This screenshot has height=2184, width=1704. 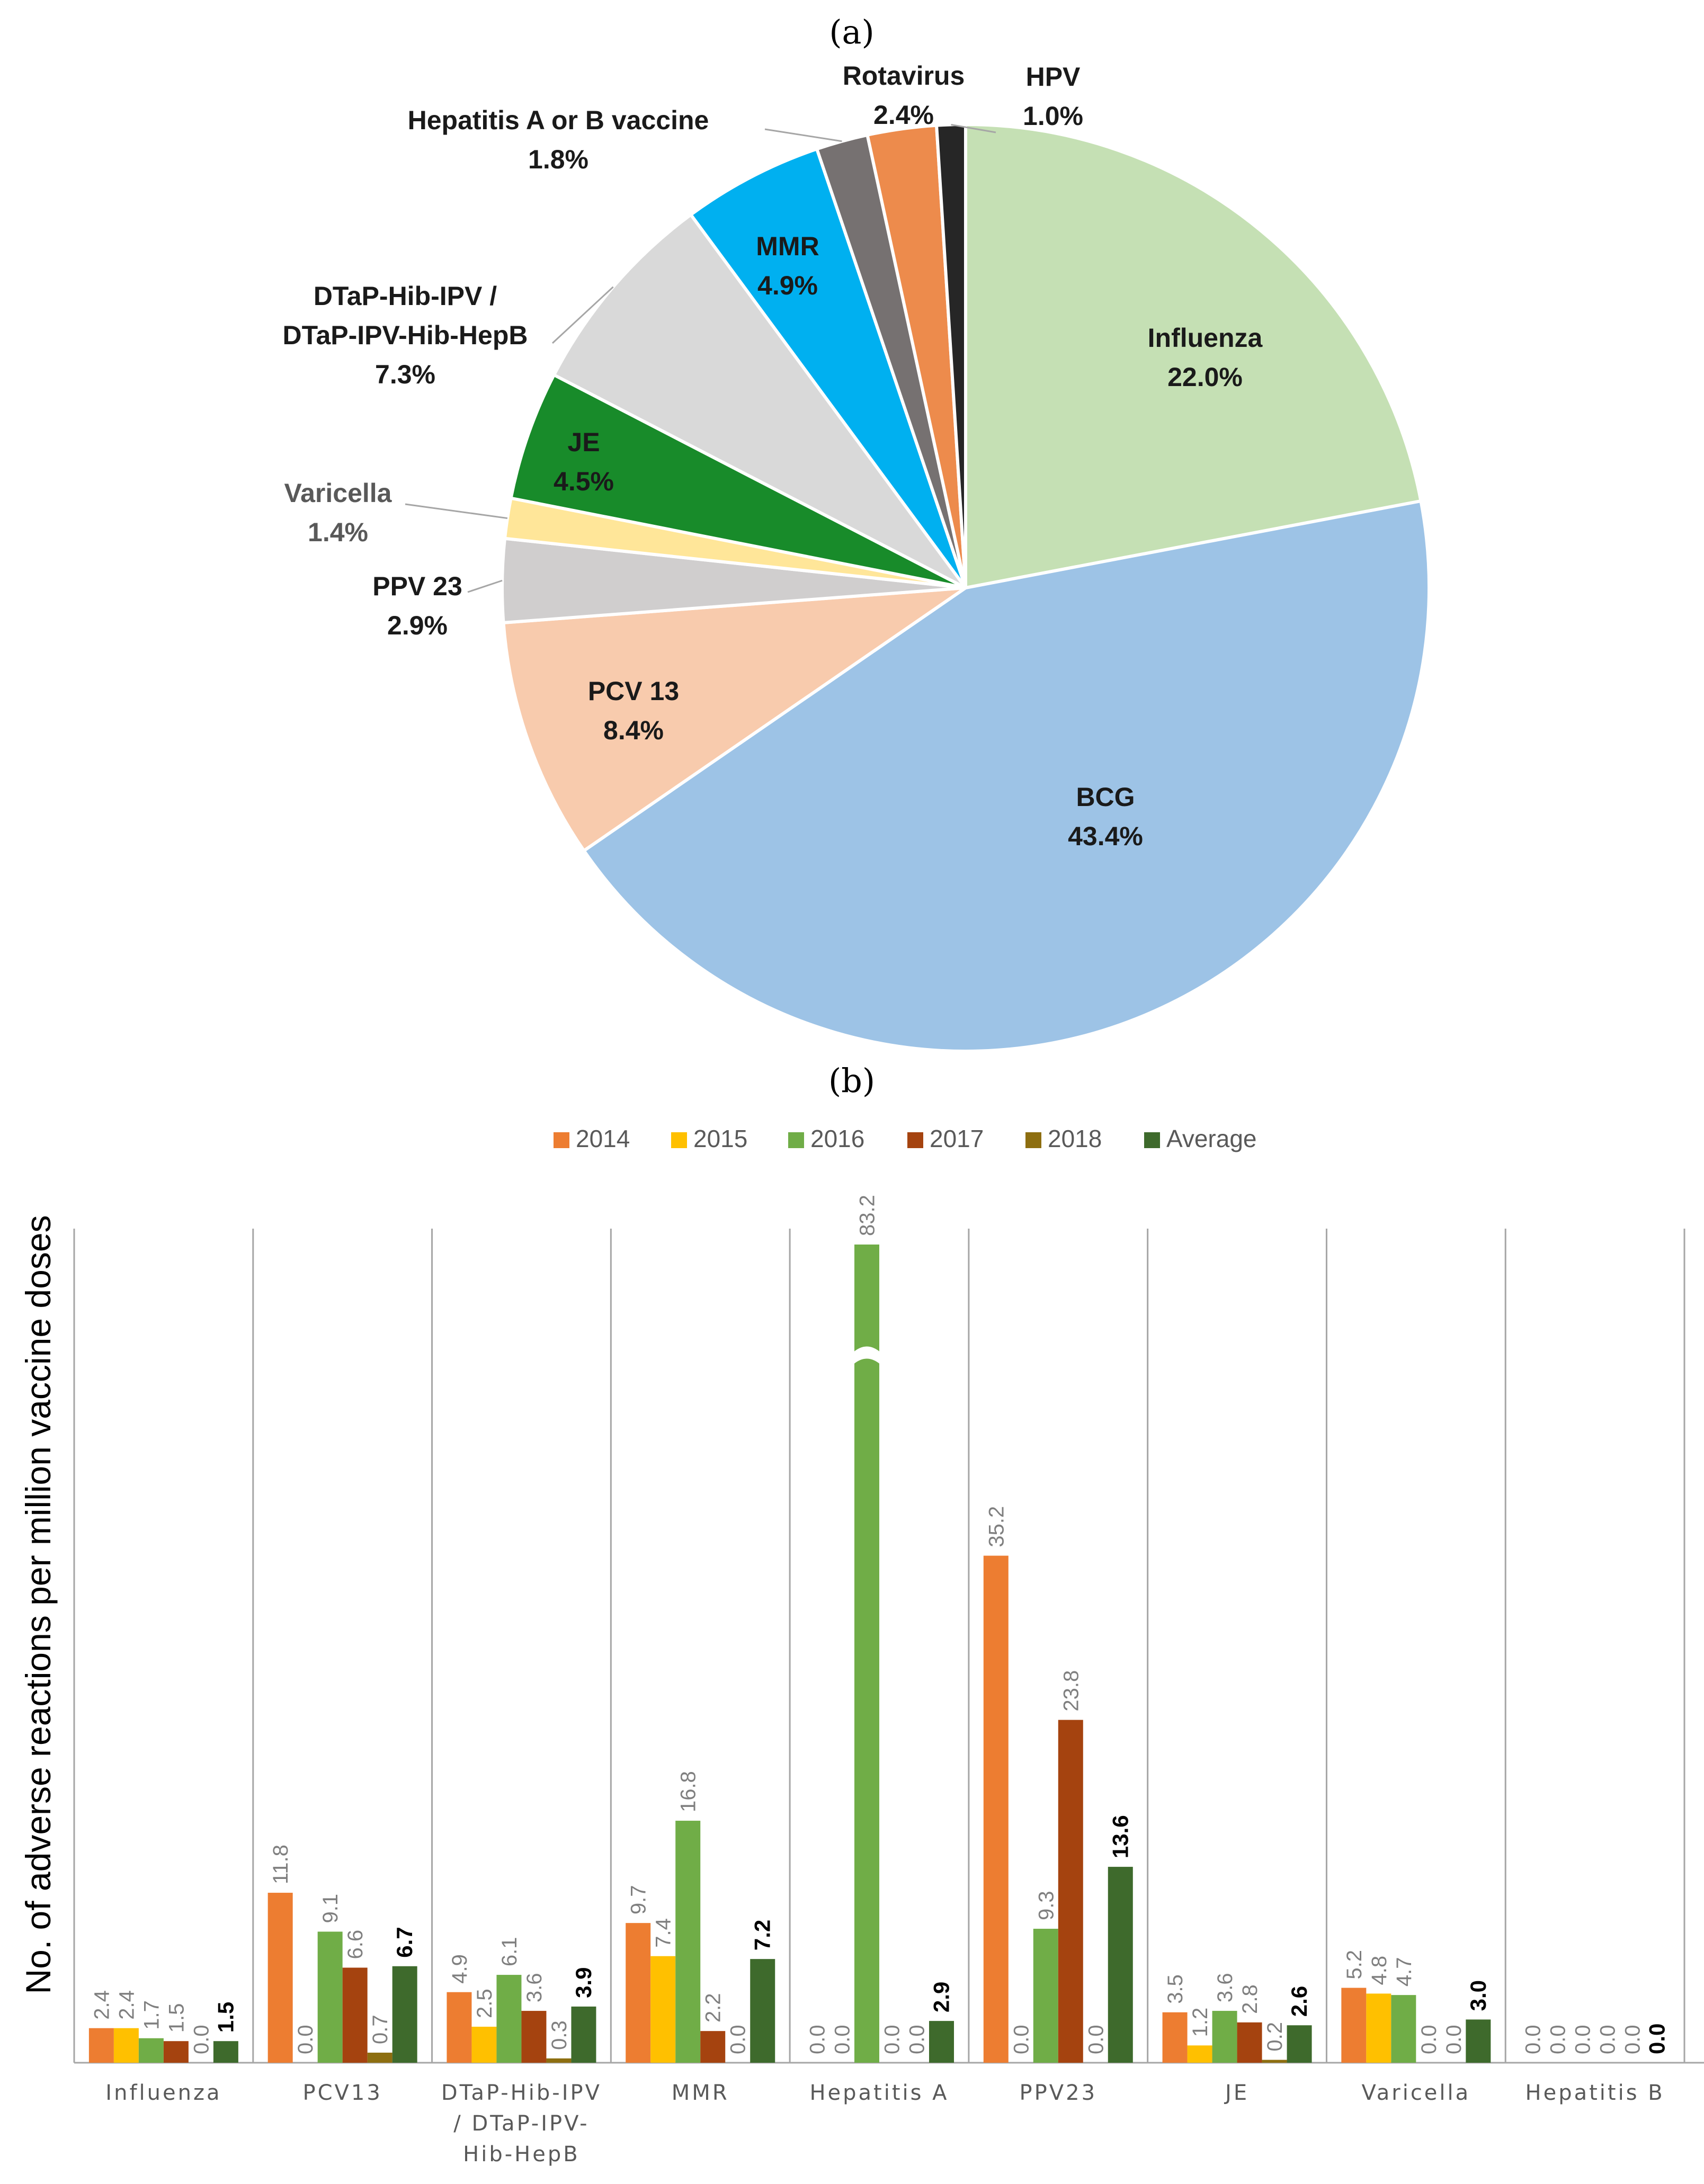 What do you see at coordinates (905, 1138) in the screenshot?
I see `bar-legend: 2014 2015 2016 2017 2018 Average` at bounding box center [905, 1138].